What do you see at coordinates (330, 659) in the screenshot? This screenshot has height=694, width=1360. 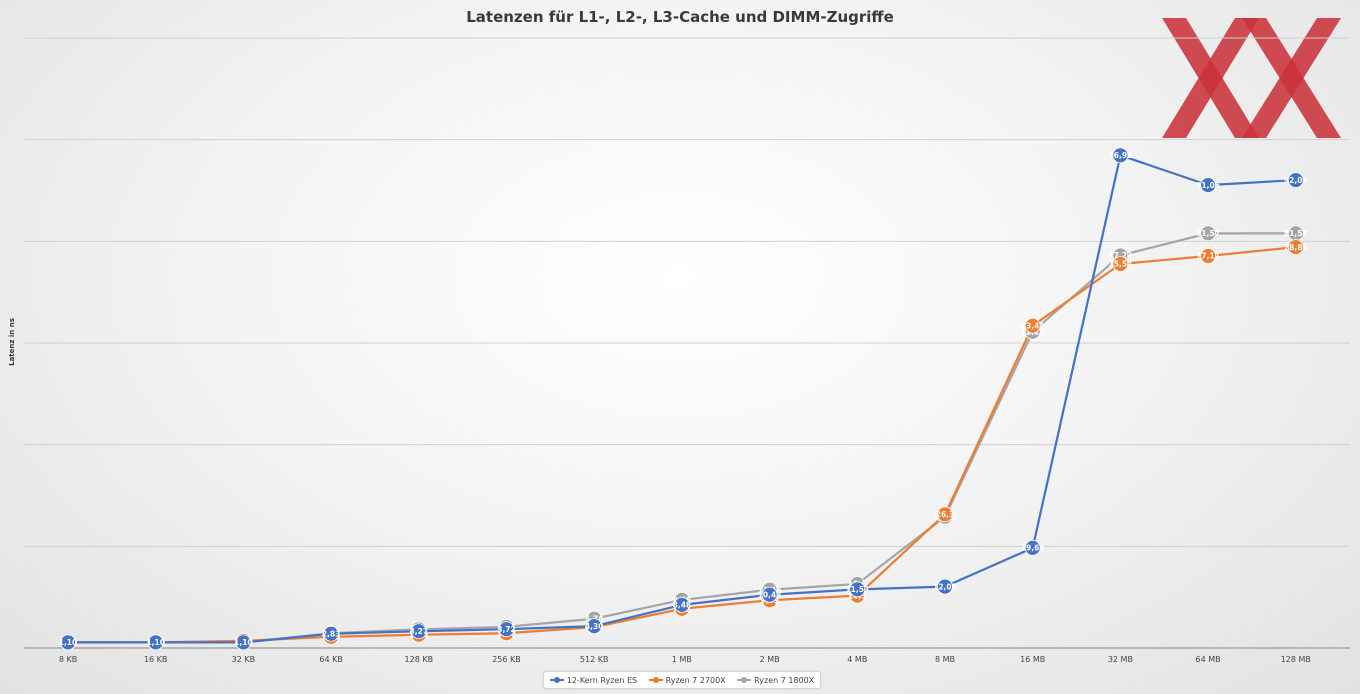 I see `x-tick-label: 64 KB` at bounding box center [330, 659].